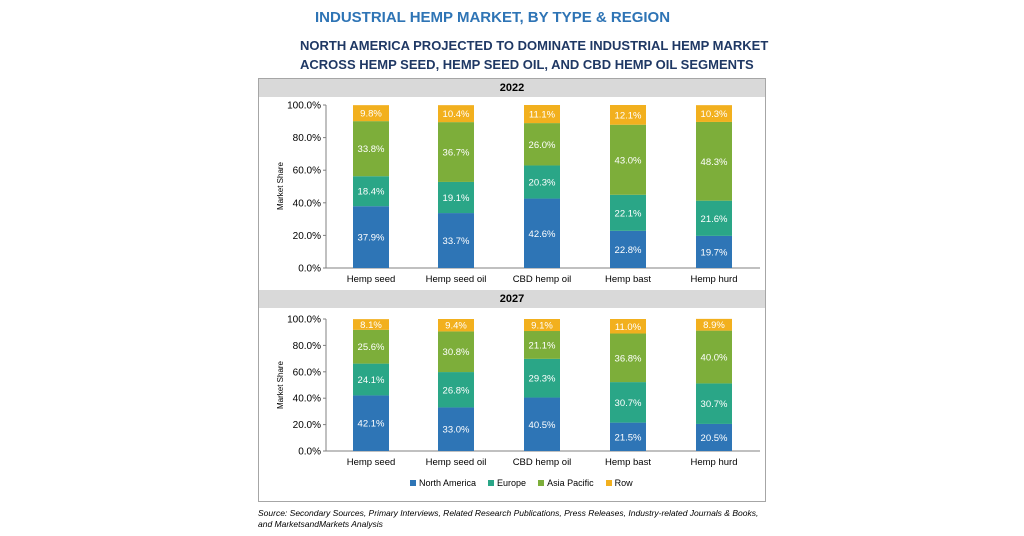  I want to click on panel-title-2027: 2027, so click(512, 299).